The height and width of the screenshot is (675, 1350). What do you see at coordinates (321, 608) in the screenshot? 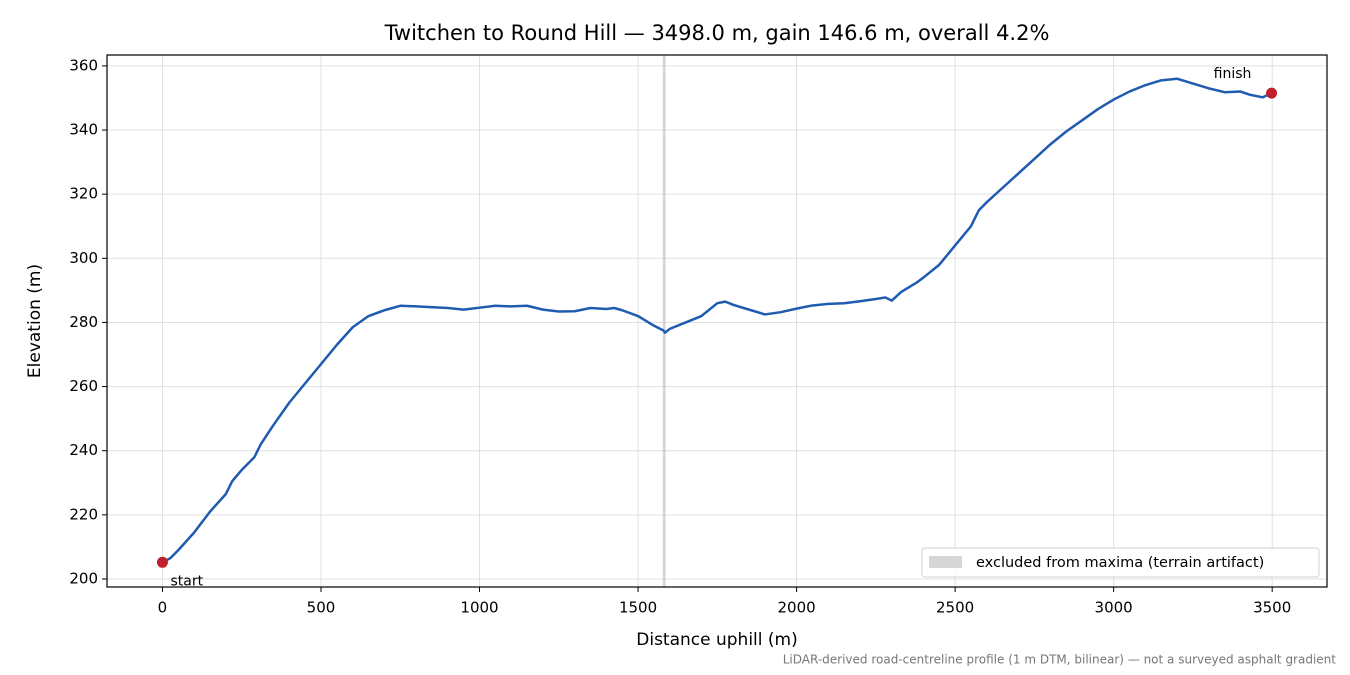
I see `x-tick-label: 500` at bounding box center [321, 608].